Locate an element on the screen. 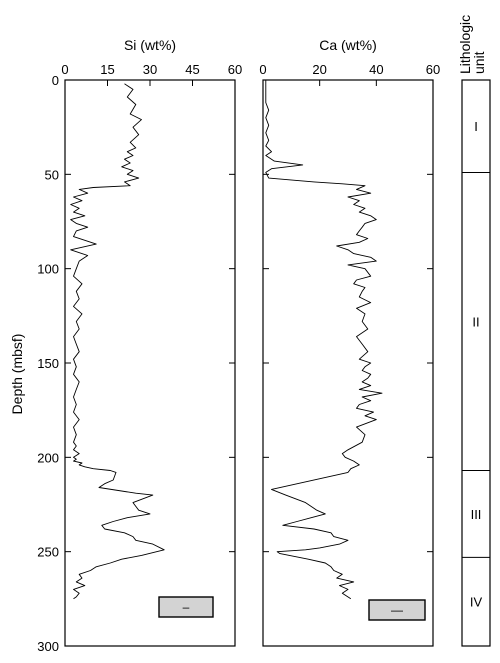  ca-legend-label: — is located at coordinates (397, 610).